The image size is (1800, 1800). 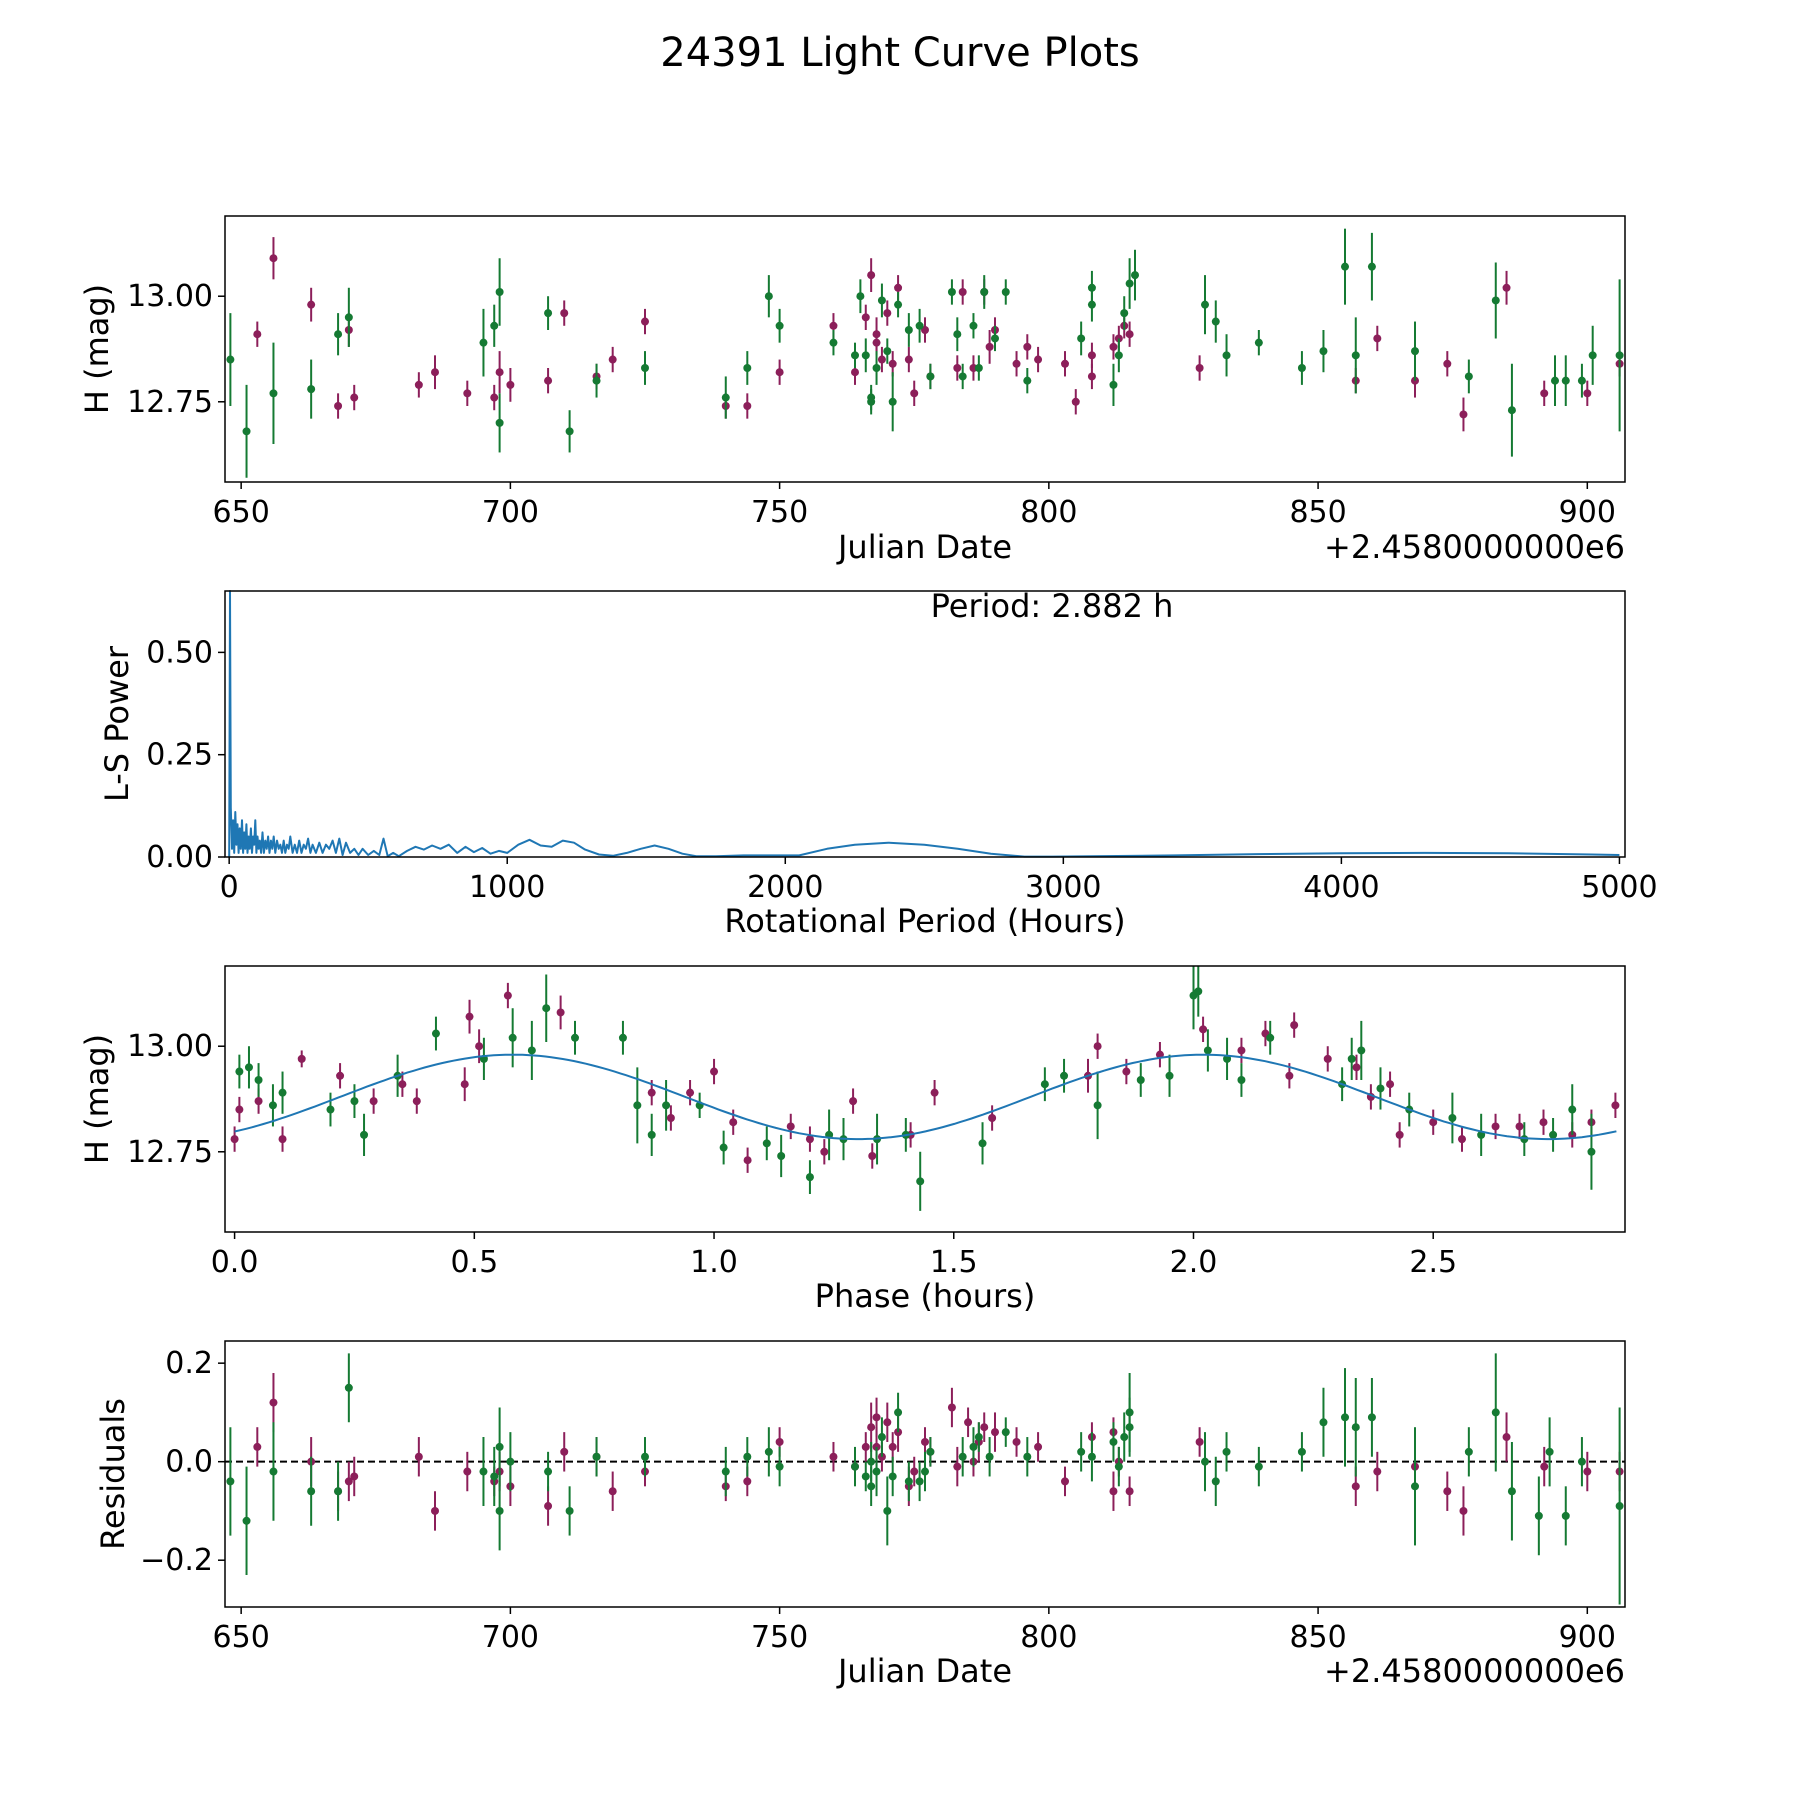 What do you see at coordinates (1194, 1262) in the screenshot?
I see `phased-xtick-label: 2.0` at bounding box center [1194, 1262].